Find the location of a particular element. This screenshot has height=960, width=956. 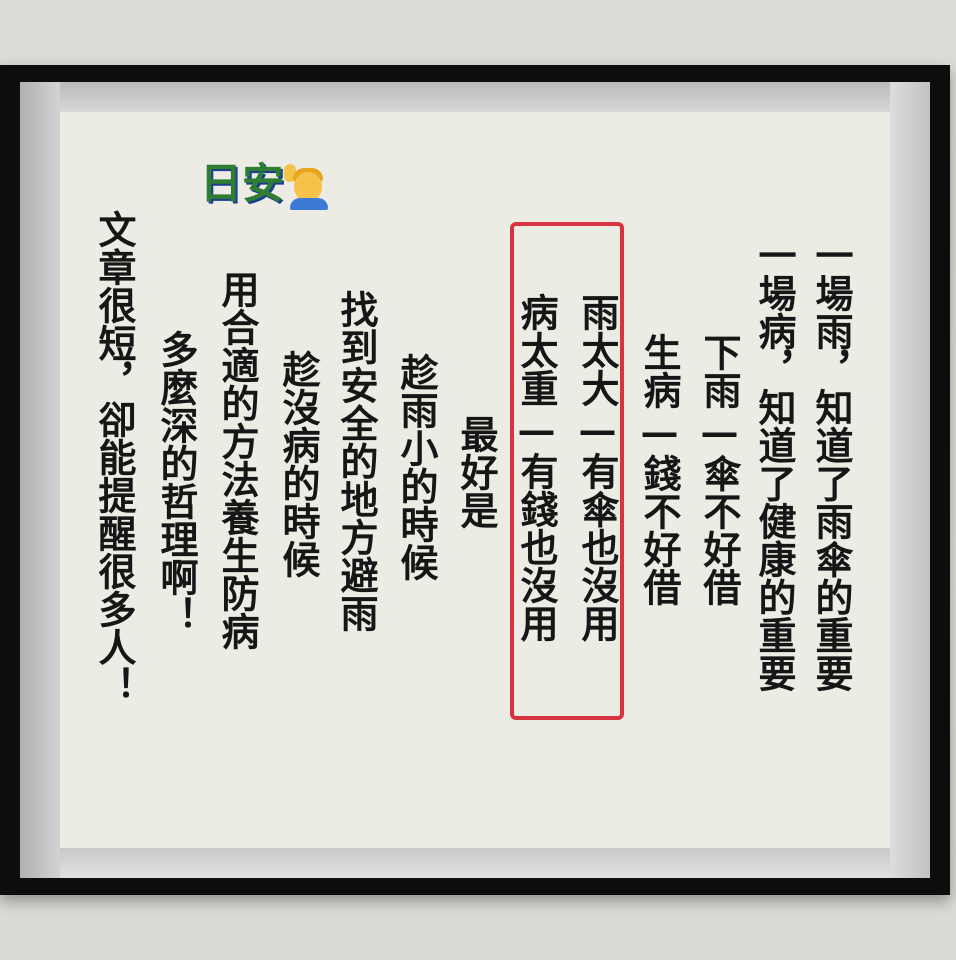

greeting-text: 日安 is located at coordinates (242, 183).